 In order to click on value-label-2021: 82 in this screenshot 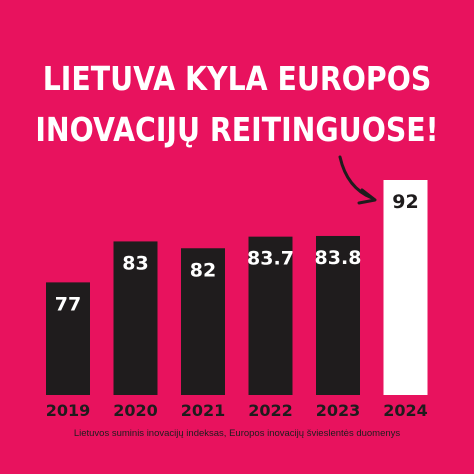, I will do `click(203, 270)`.